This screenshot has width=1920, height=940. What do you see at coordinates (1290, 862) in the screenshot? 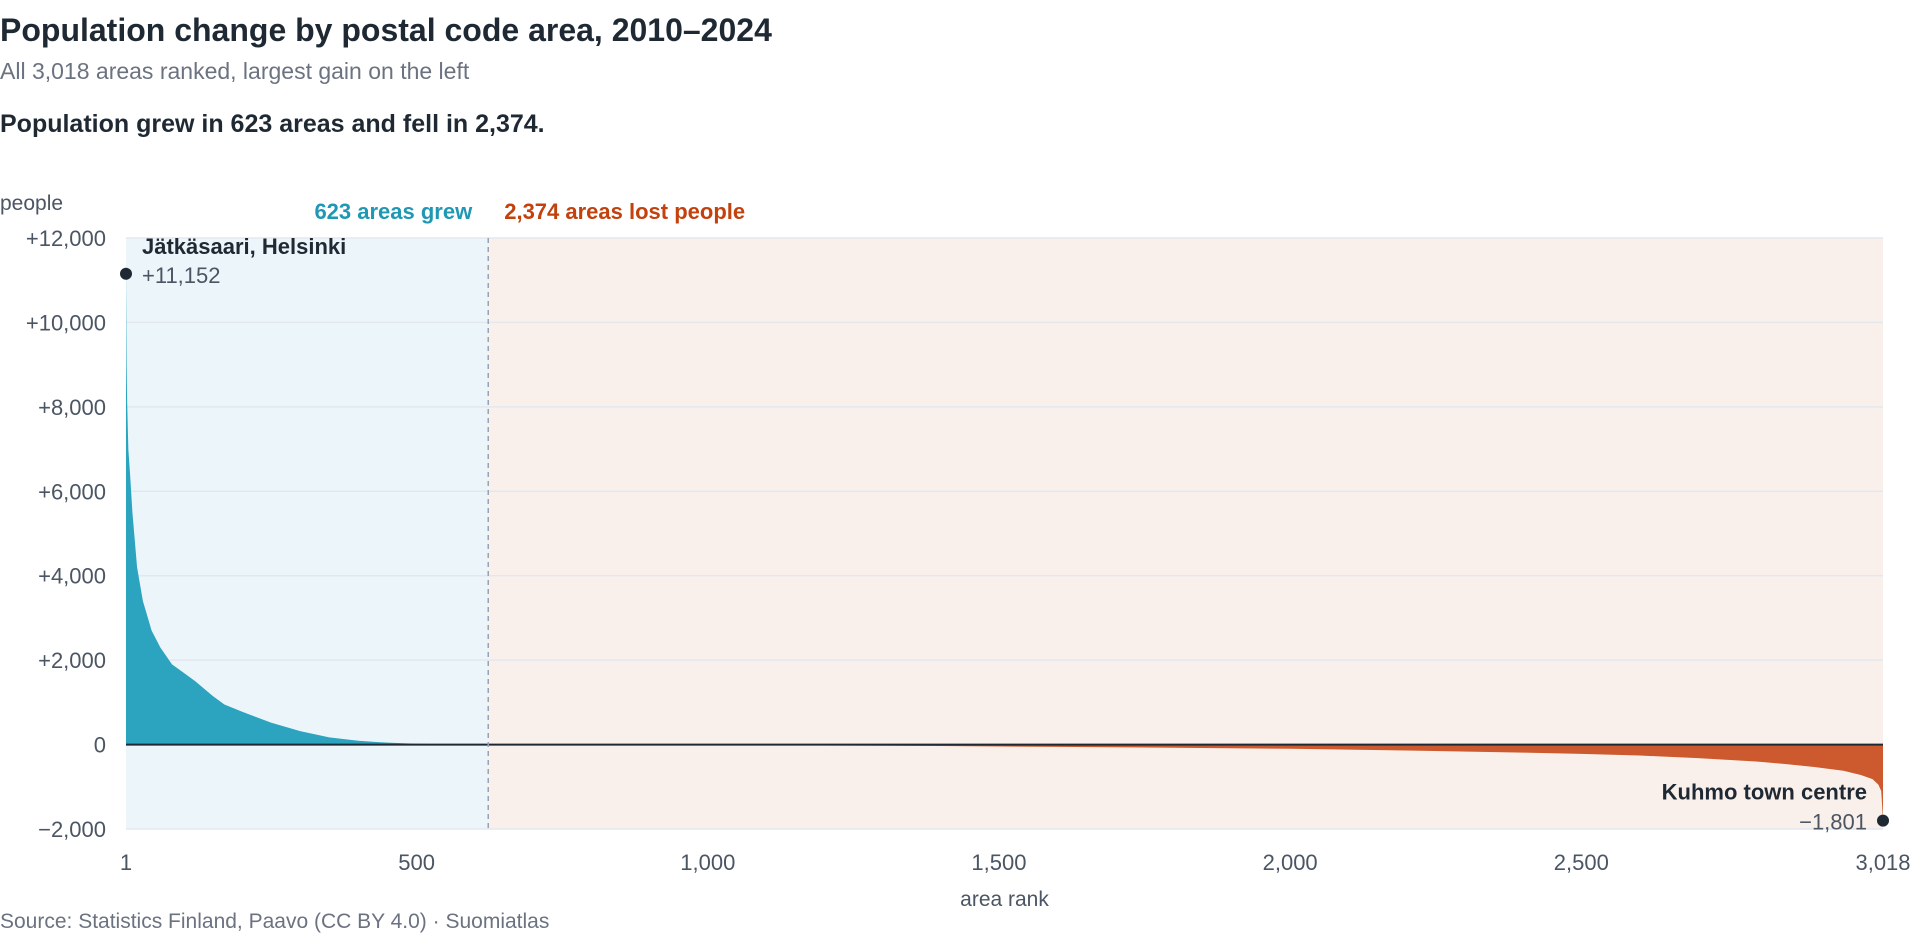
I see `x-tick-label: 2,000` at bounding box center [1290, 862].